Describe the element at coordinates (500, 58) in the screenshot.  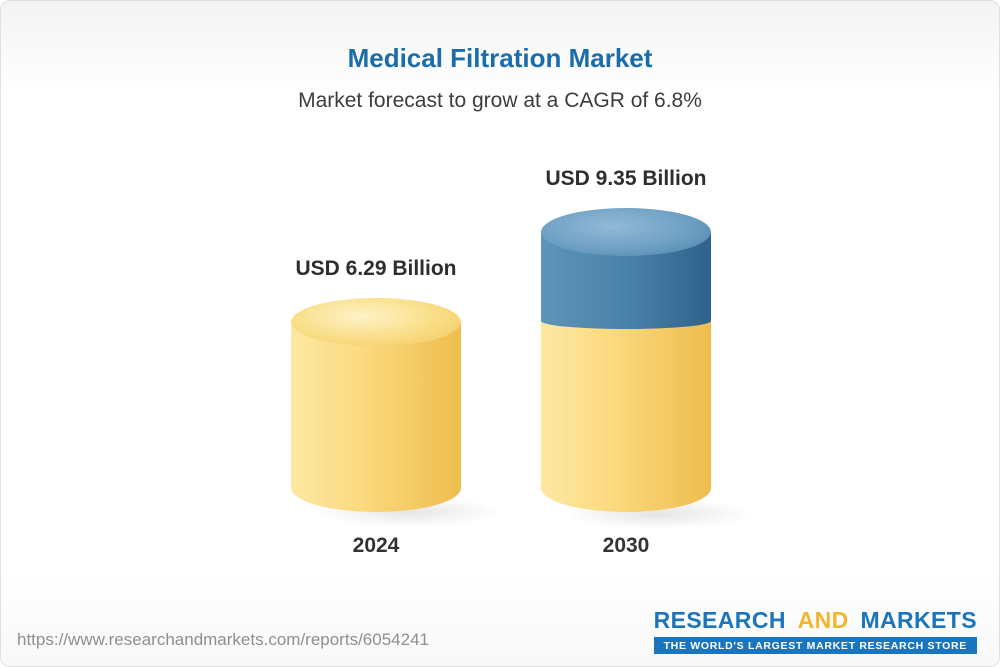
I see `chart-title: Medical Filtration Market` at that location.